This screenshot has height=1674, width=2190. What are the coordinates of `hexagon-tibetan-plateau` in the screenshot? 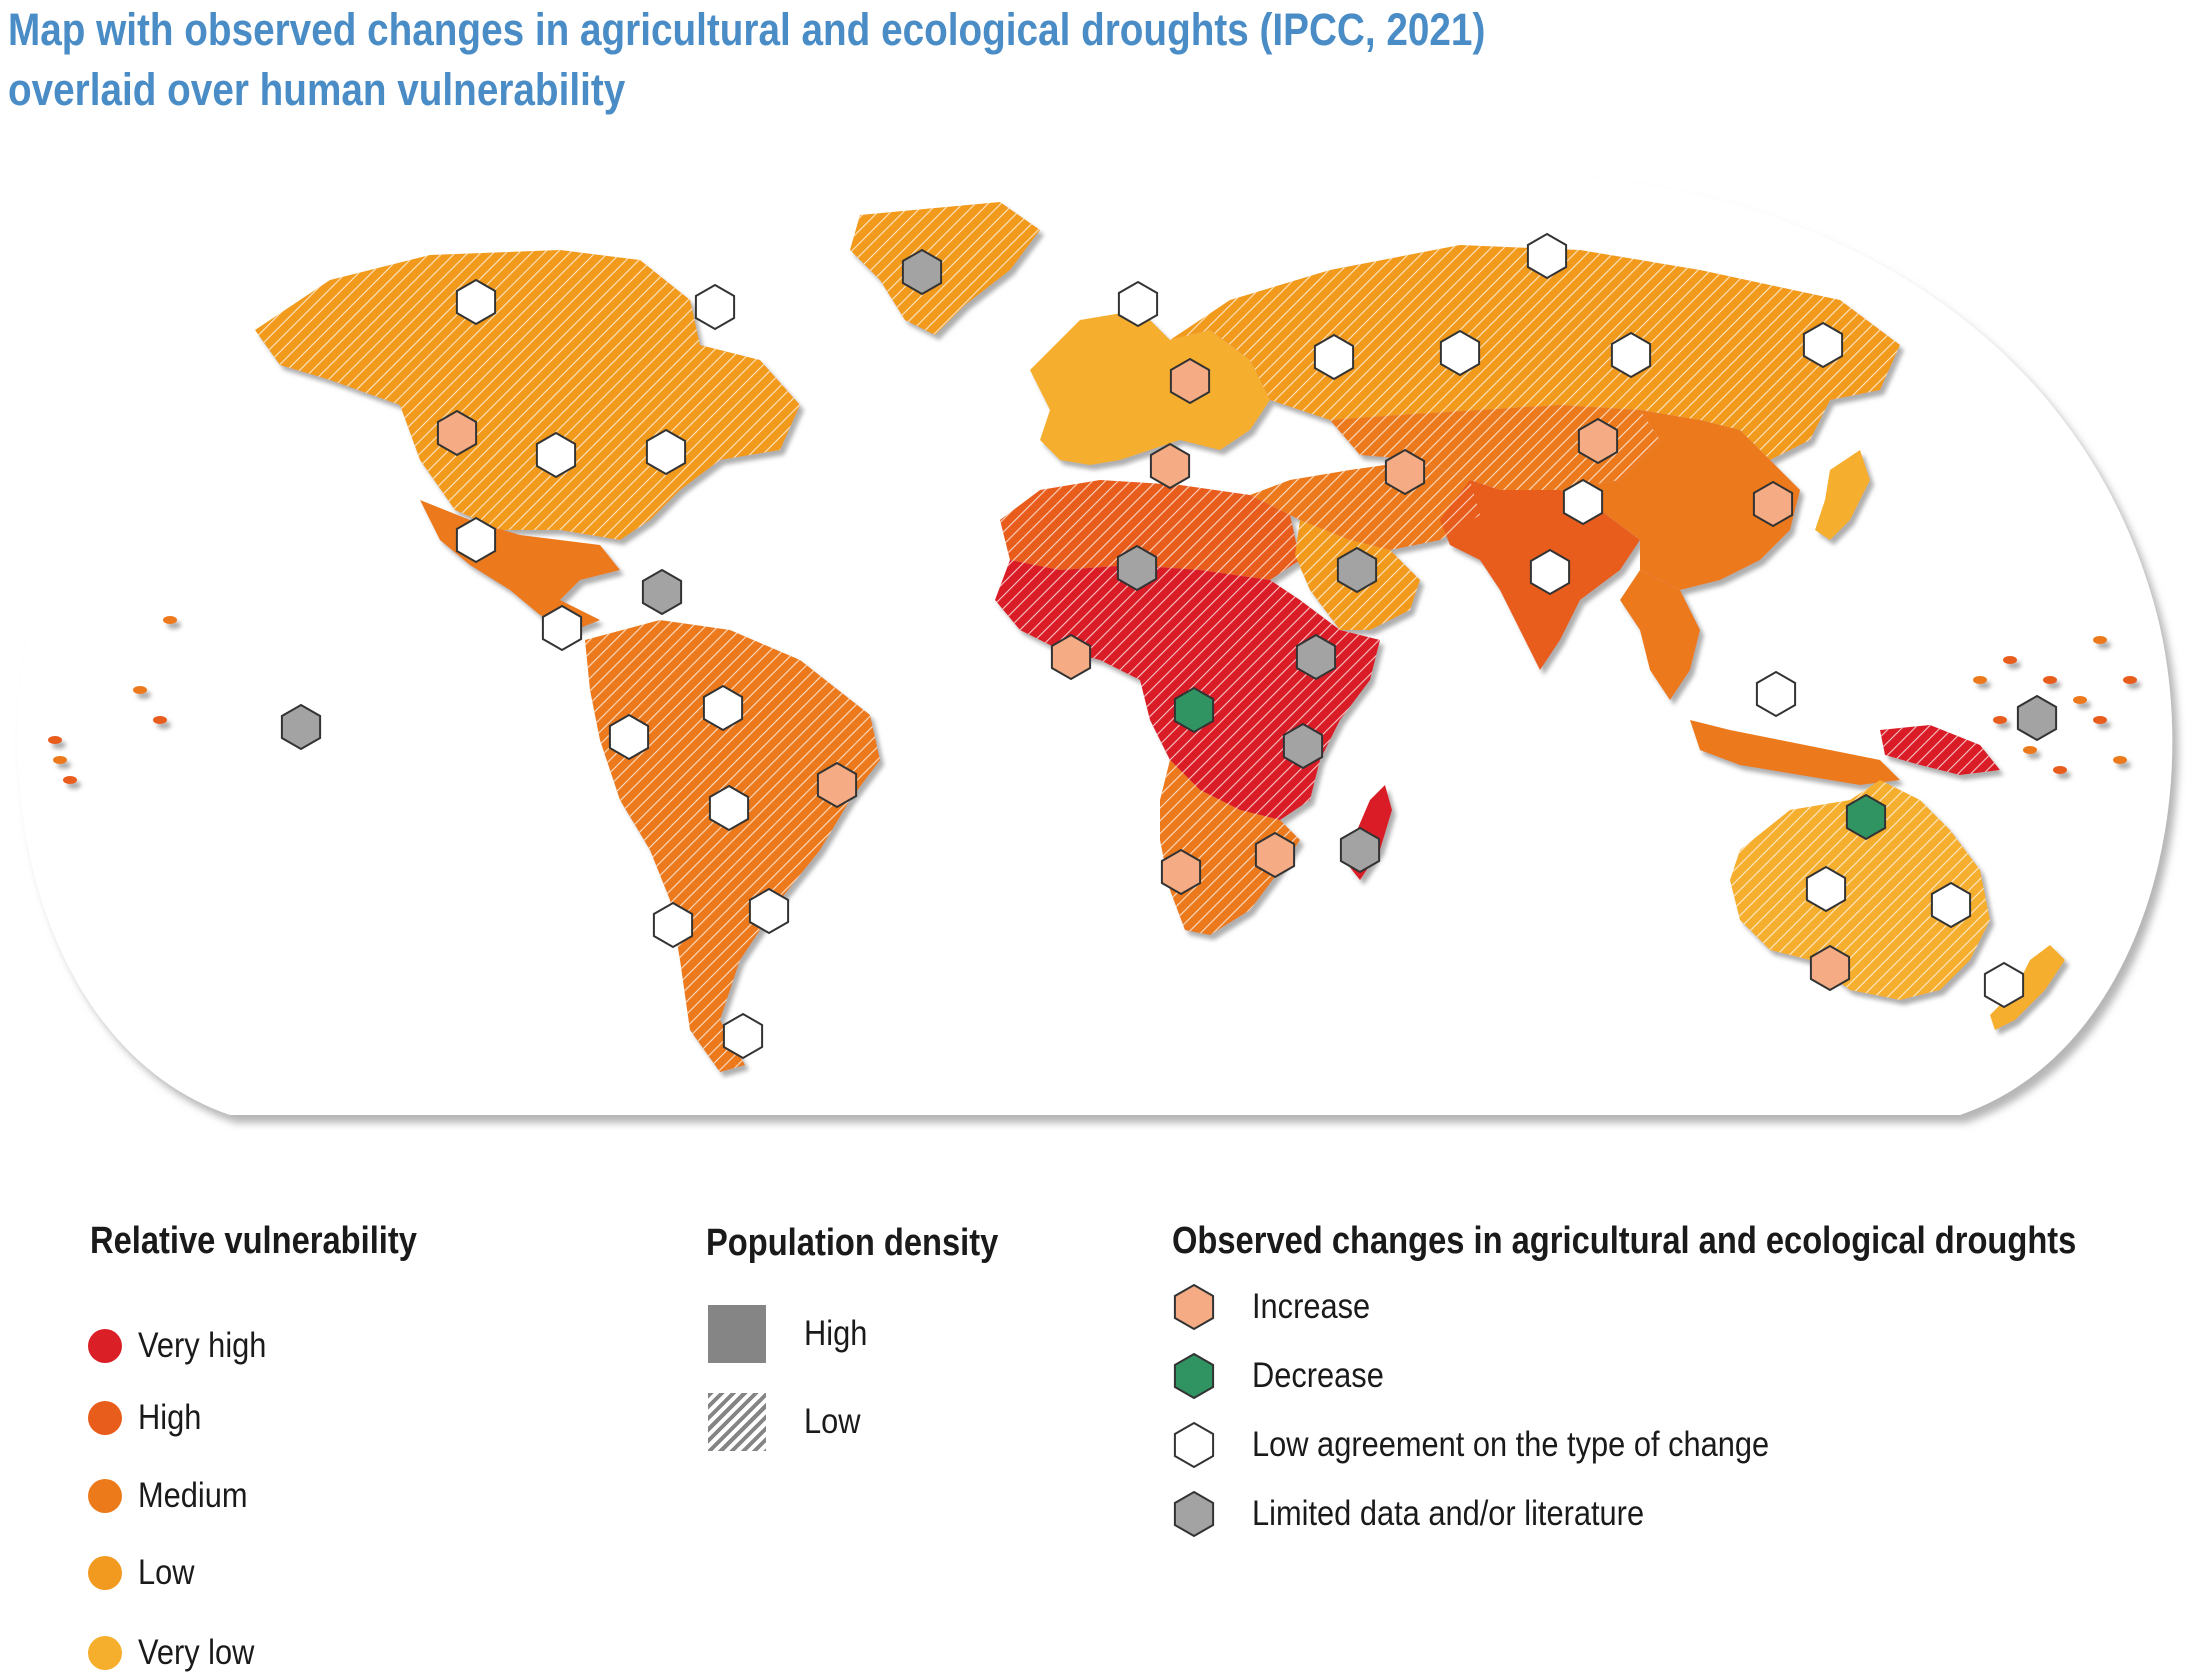 It's located at (1583, 502).